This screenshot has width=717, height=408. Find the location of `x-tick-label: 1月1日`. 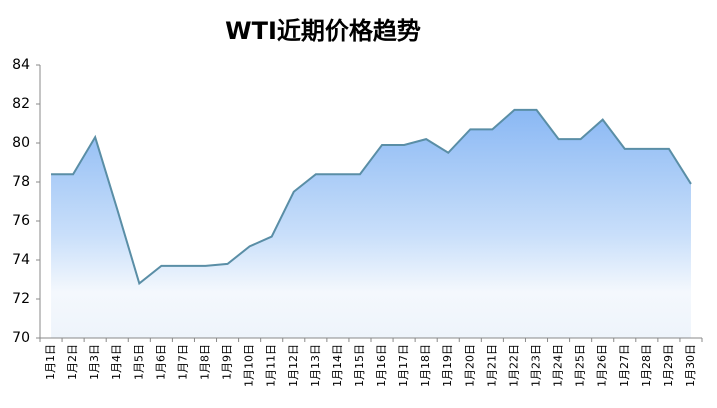

x-tick-label: 1月1日 is located at coordinates (50, 362).